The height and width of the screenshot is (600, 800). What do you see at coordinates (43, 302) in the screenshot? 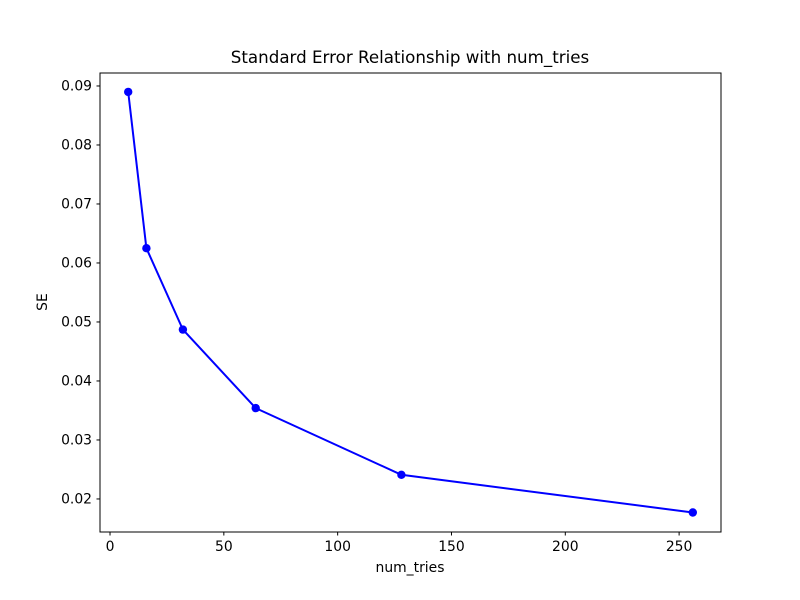
I see `y-axis-label: SE` at bounding box center [43, 302].